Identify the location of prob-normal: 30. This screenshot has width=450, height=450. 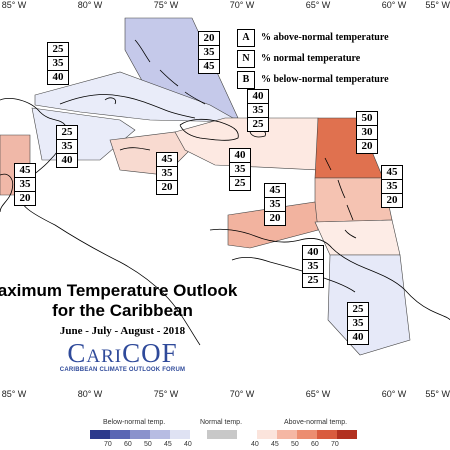
(367, 133).